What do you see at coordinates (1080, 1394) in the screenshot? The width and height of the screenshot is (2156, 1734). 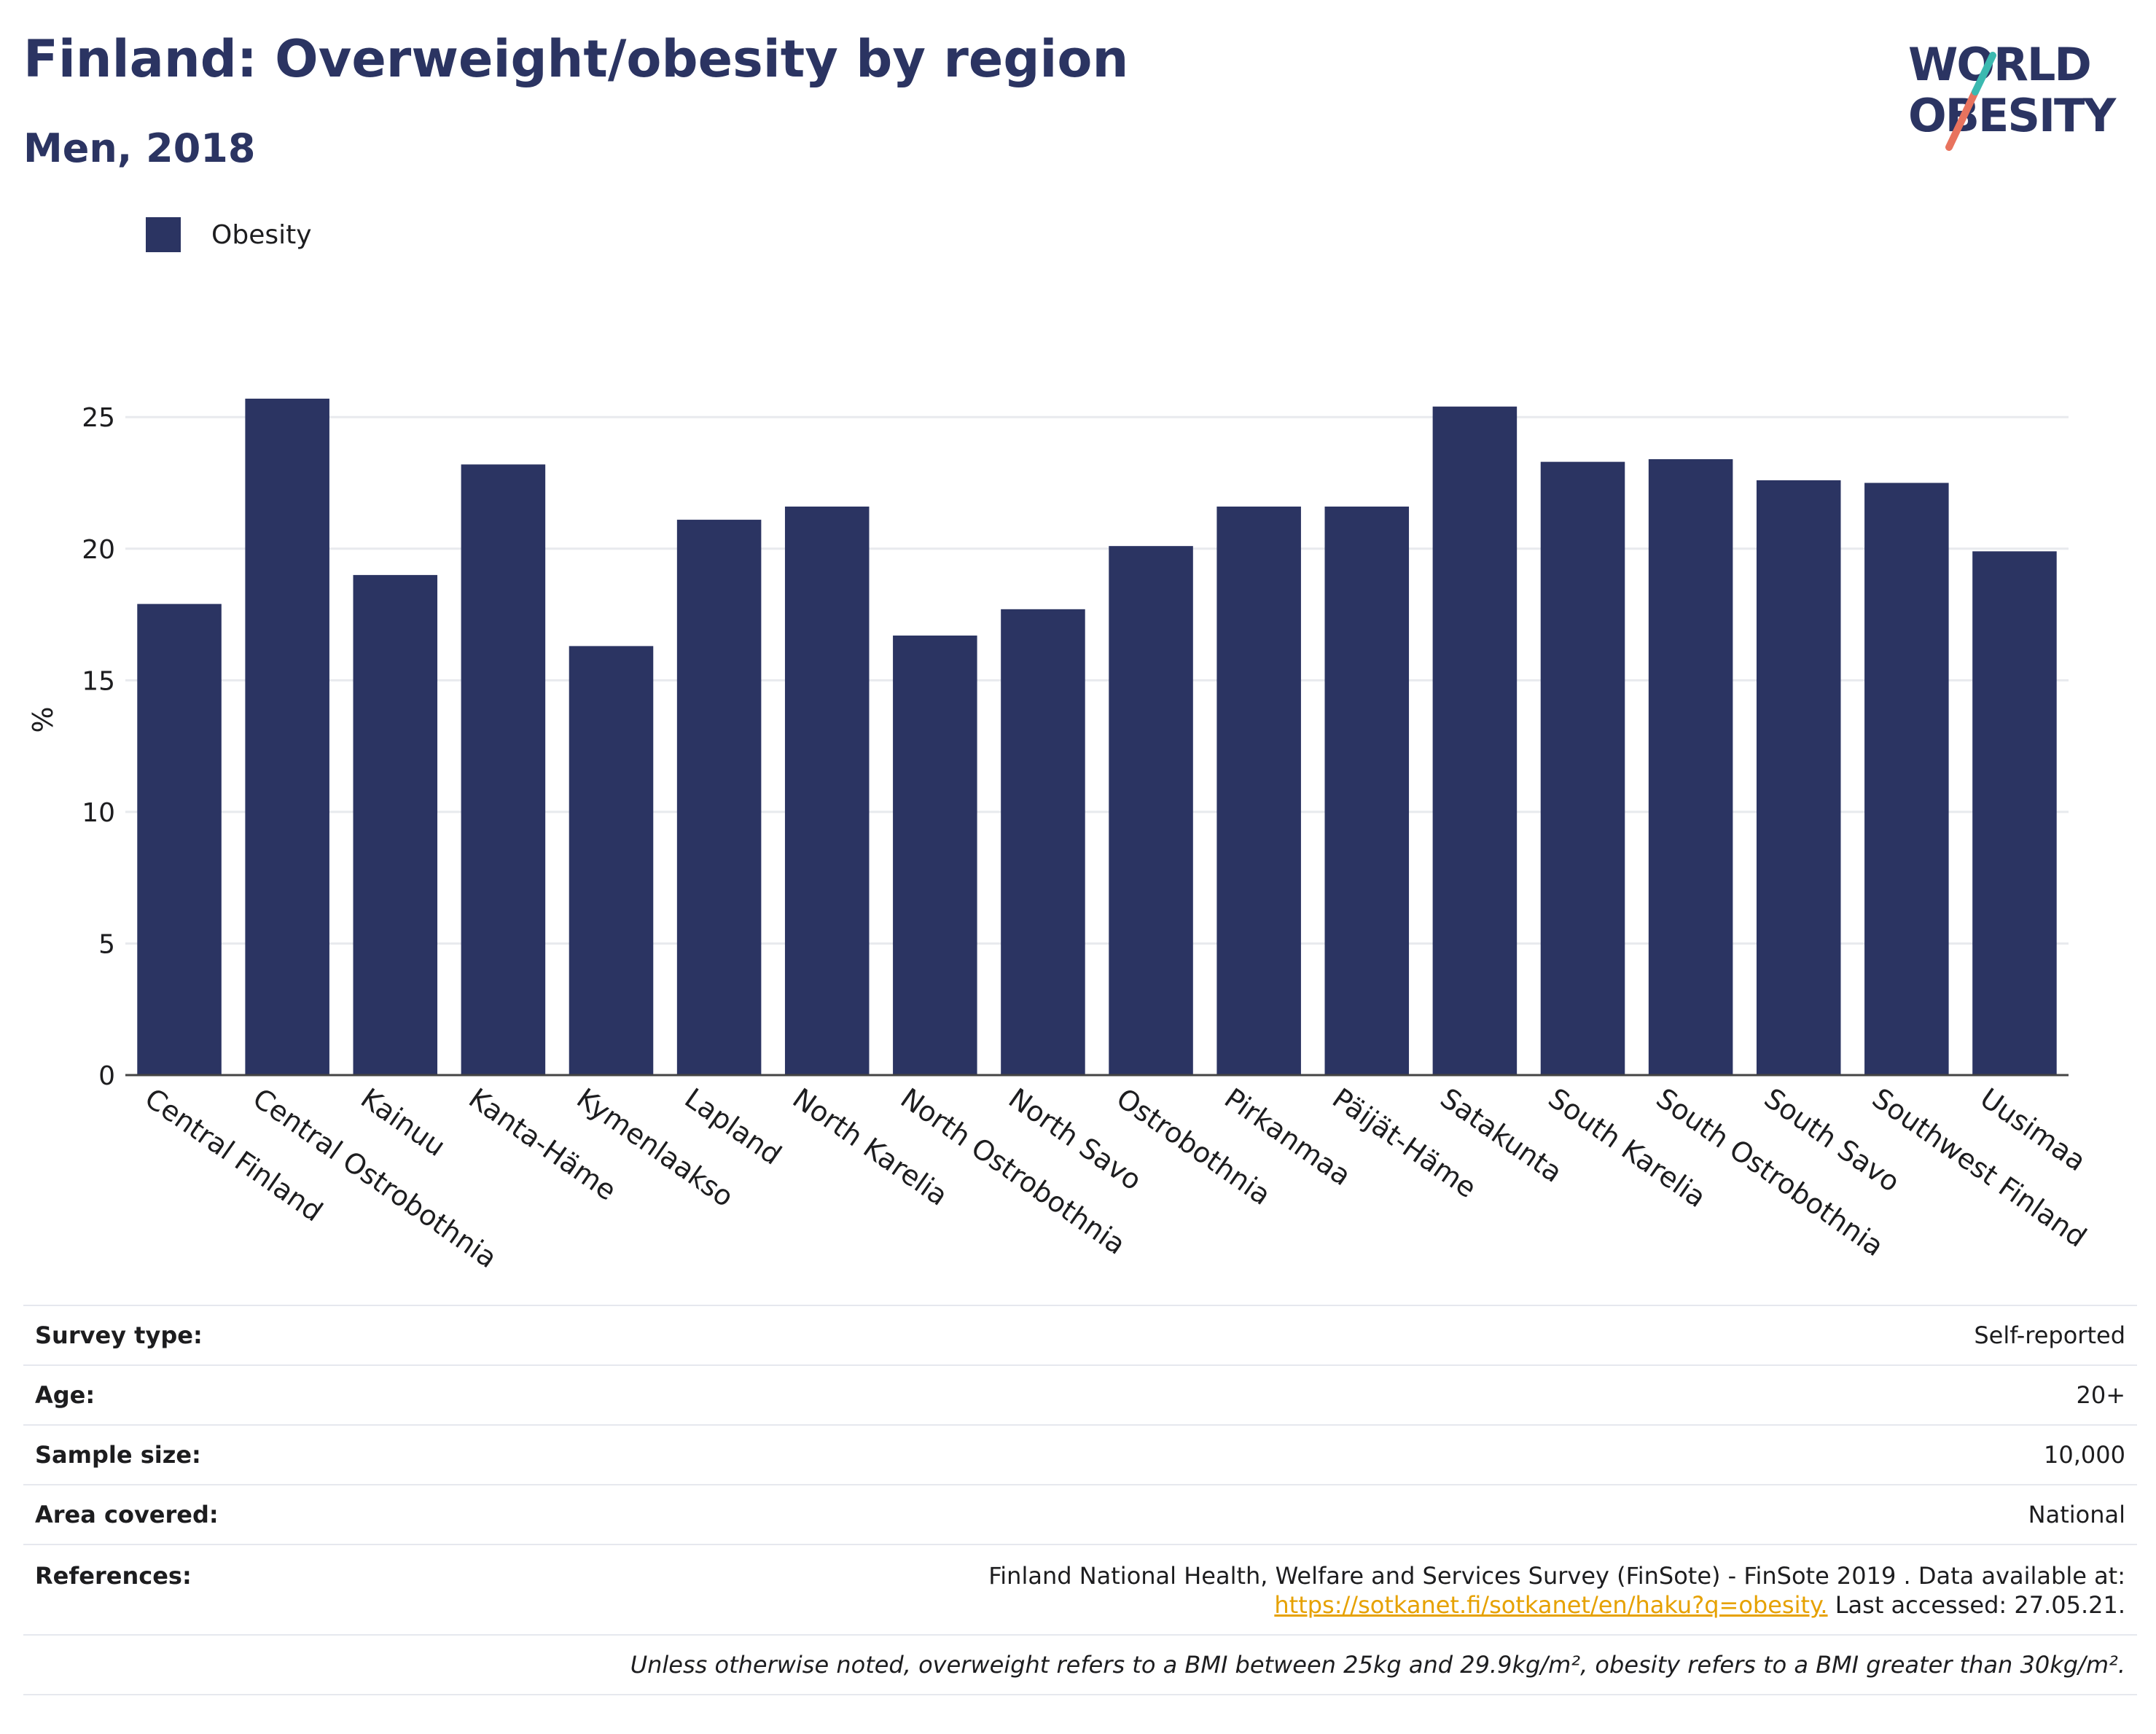 I see `info-row-age: Age: 20+` at bounding box center [1080, 1394].